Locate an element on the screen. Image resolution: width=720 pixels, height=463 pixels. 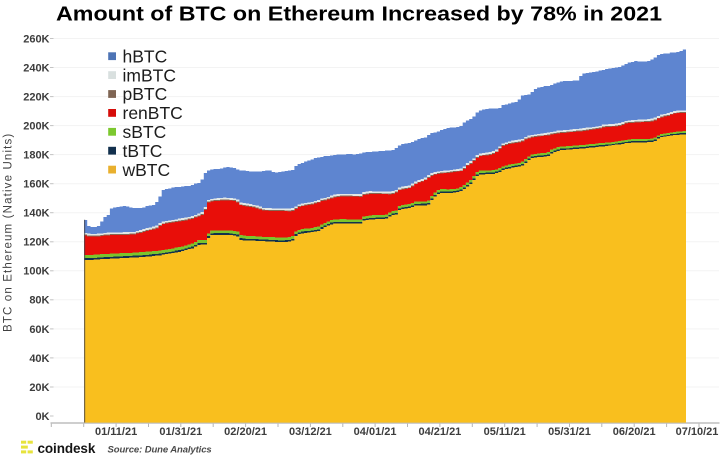
svg-text: 180K is located at coordinates (36, 156).